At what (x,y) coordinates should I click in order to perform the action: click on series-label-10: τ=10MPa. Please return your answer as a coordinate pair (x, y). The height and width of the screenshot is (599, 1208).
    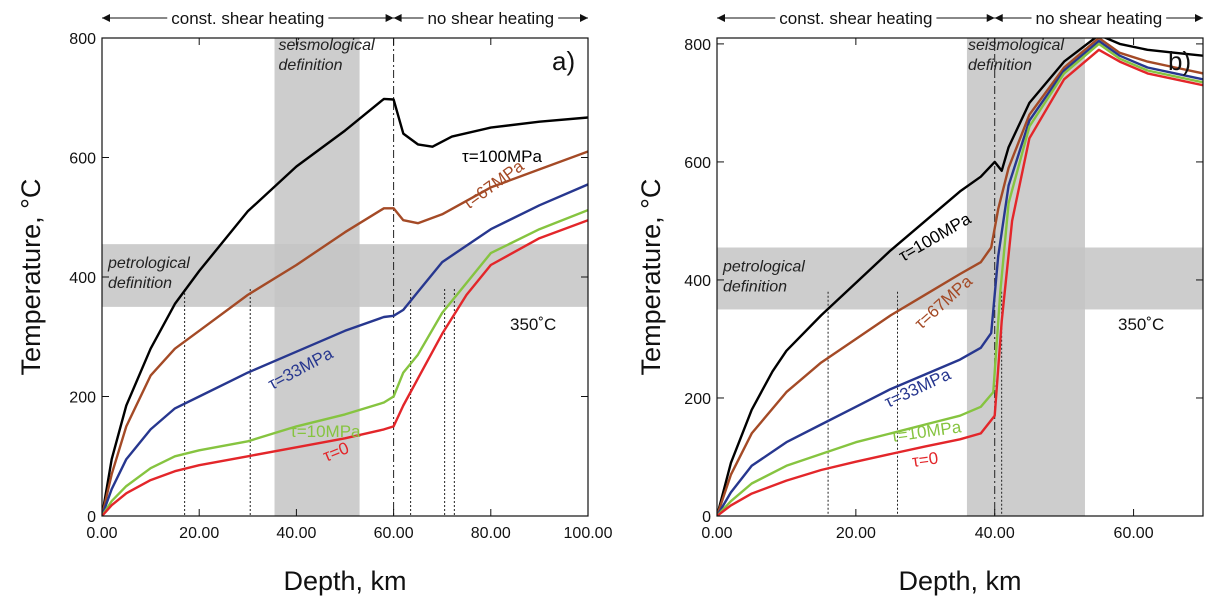
    Looking at the image, I should click on (325, 431).